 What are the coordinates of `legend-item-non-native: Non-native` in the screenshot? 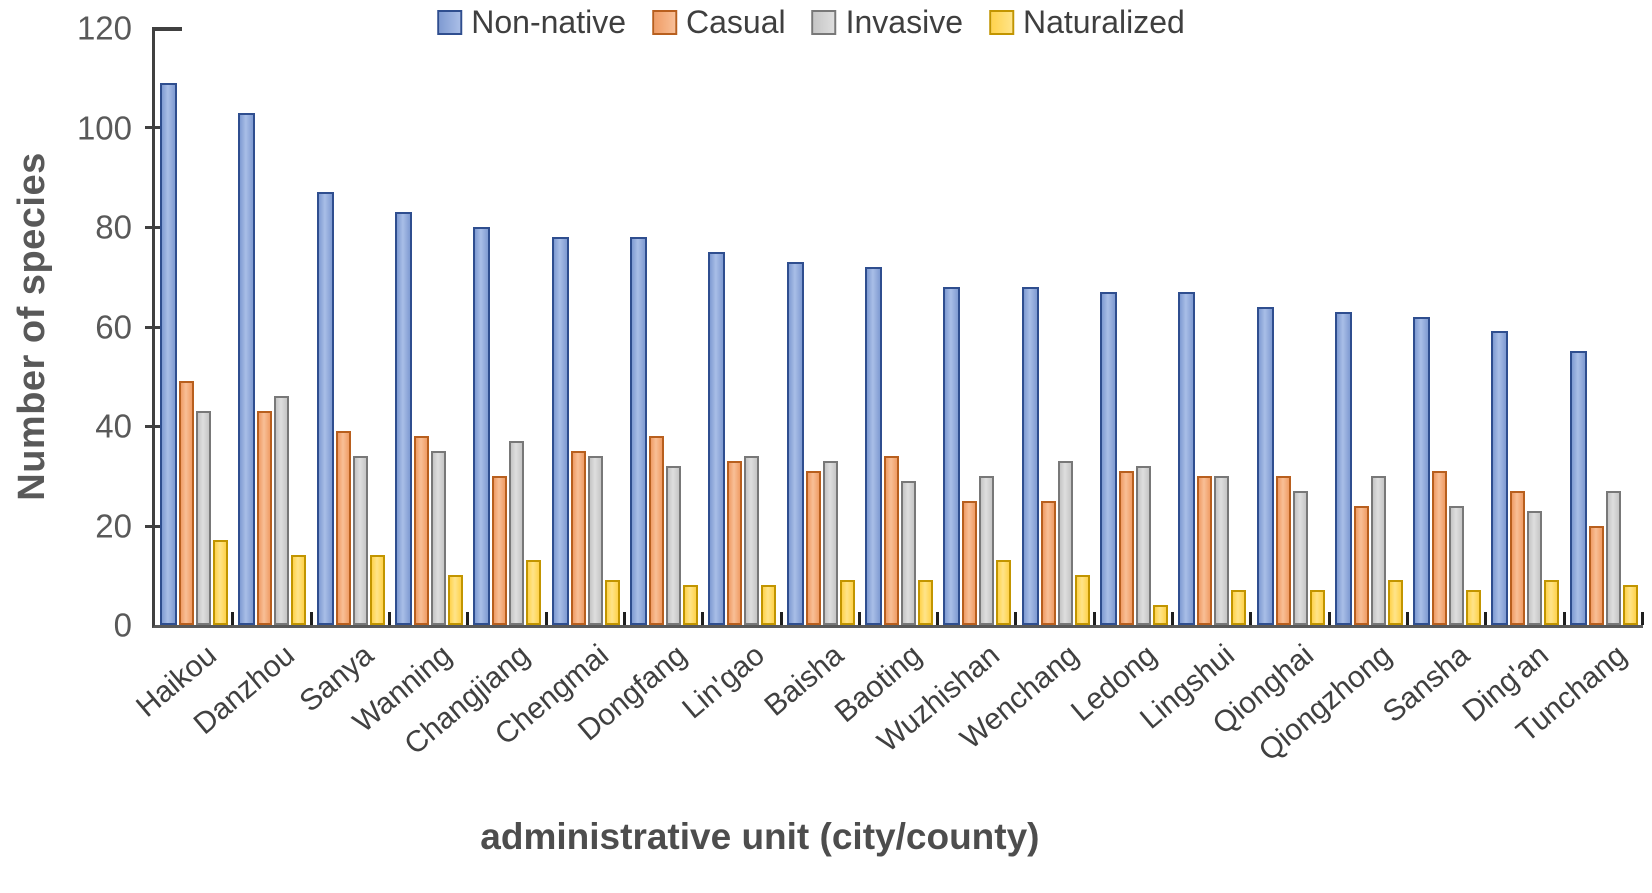 It's located at (531, 22).